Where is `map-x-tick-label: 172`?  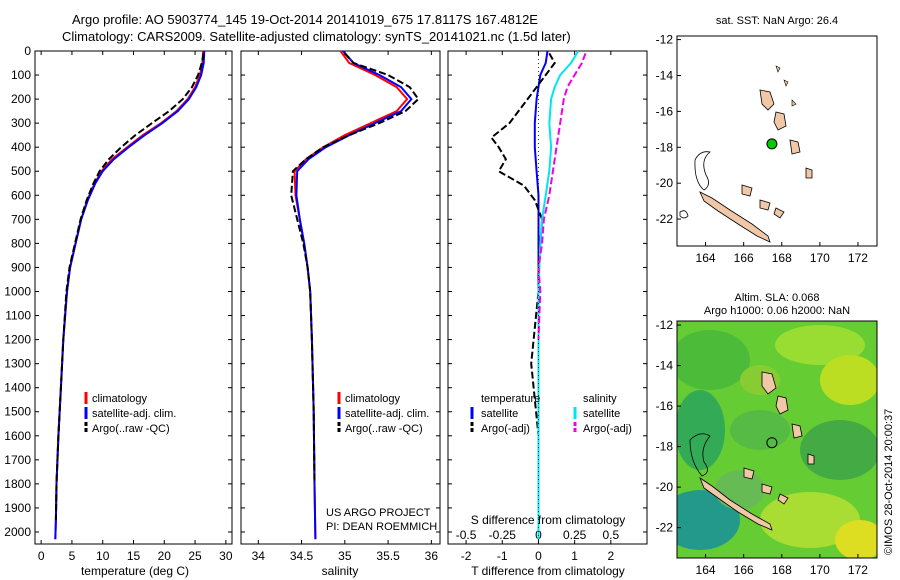 map-x-tick-label: 172 is located at coordinates (858, 570).